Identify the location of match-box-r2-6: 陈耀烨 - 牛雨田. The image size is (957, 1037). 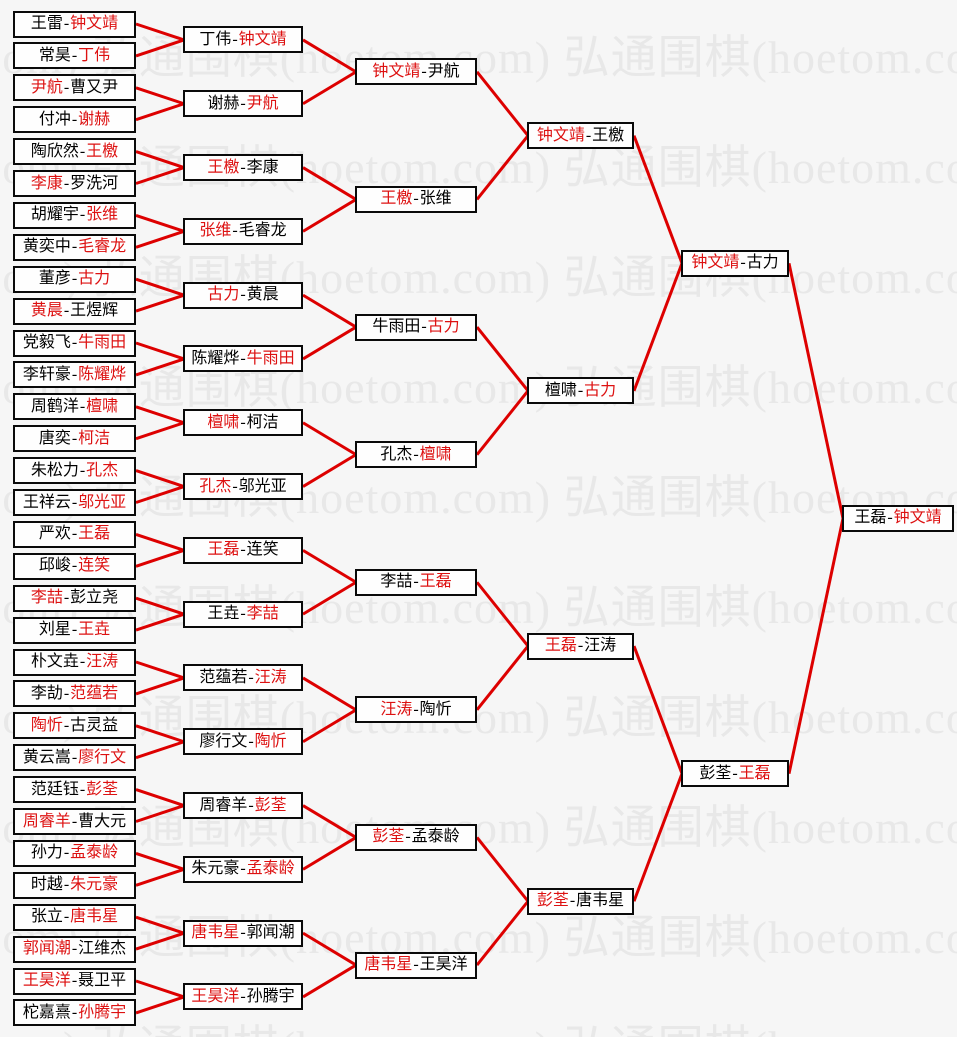
(243, 359).